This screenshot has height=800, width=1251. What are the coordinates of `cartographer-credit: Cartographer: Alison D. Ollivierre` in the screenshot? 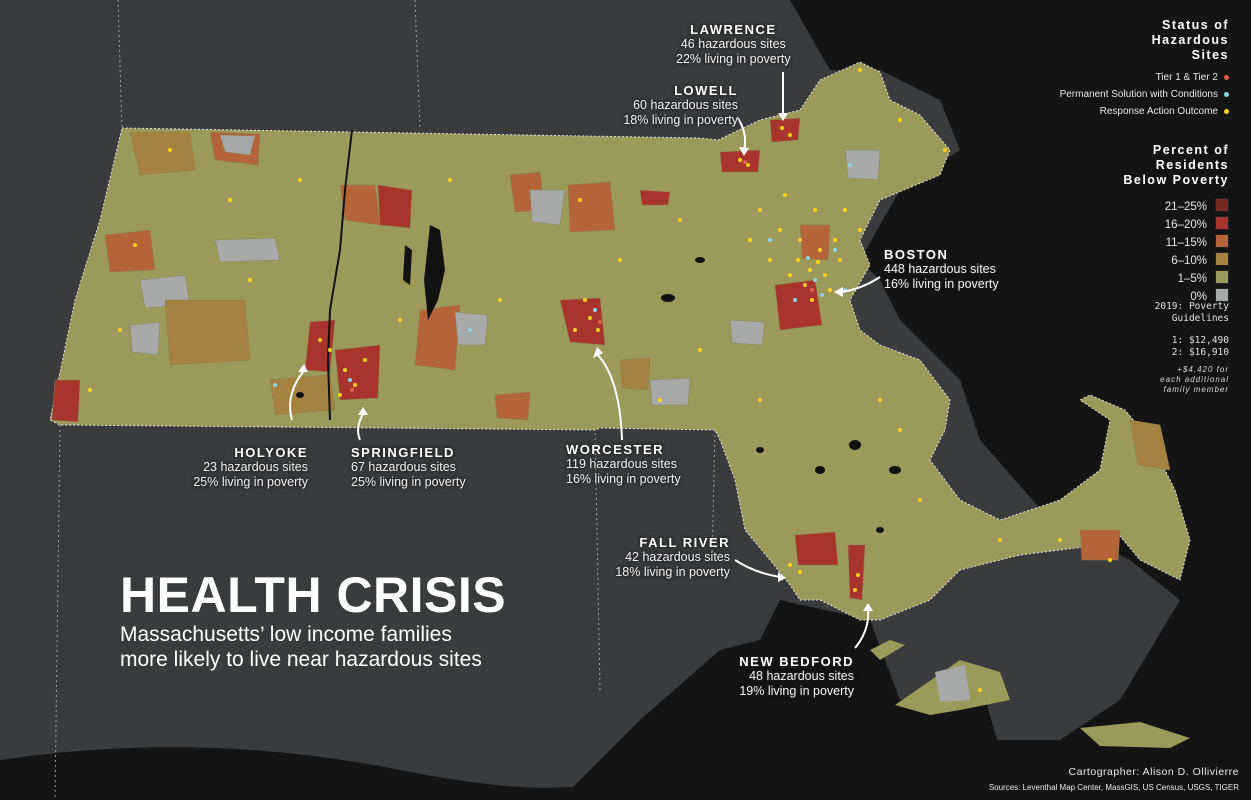 It's located at (1153, 772).